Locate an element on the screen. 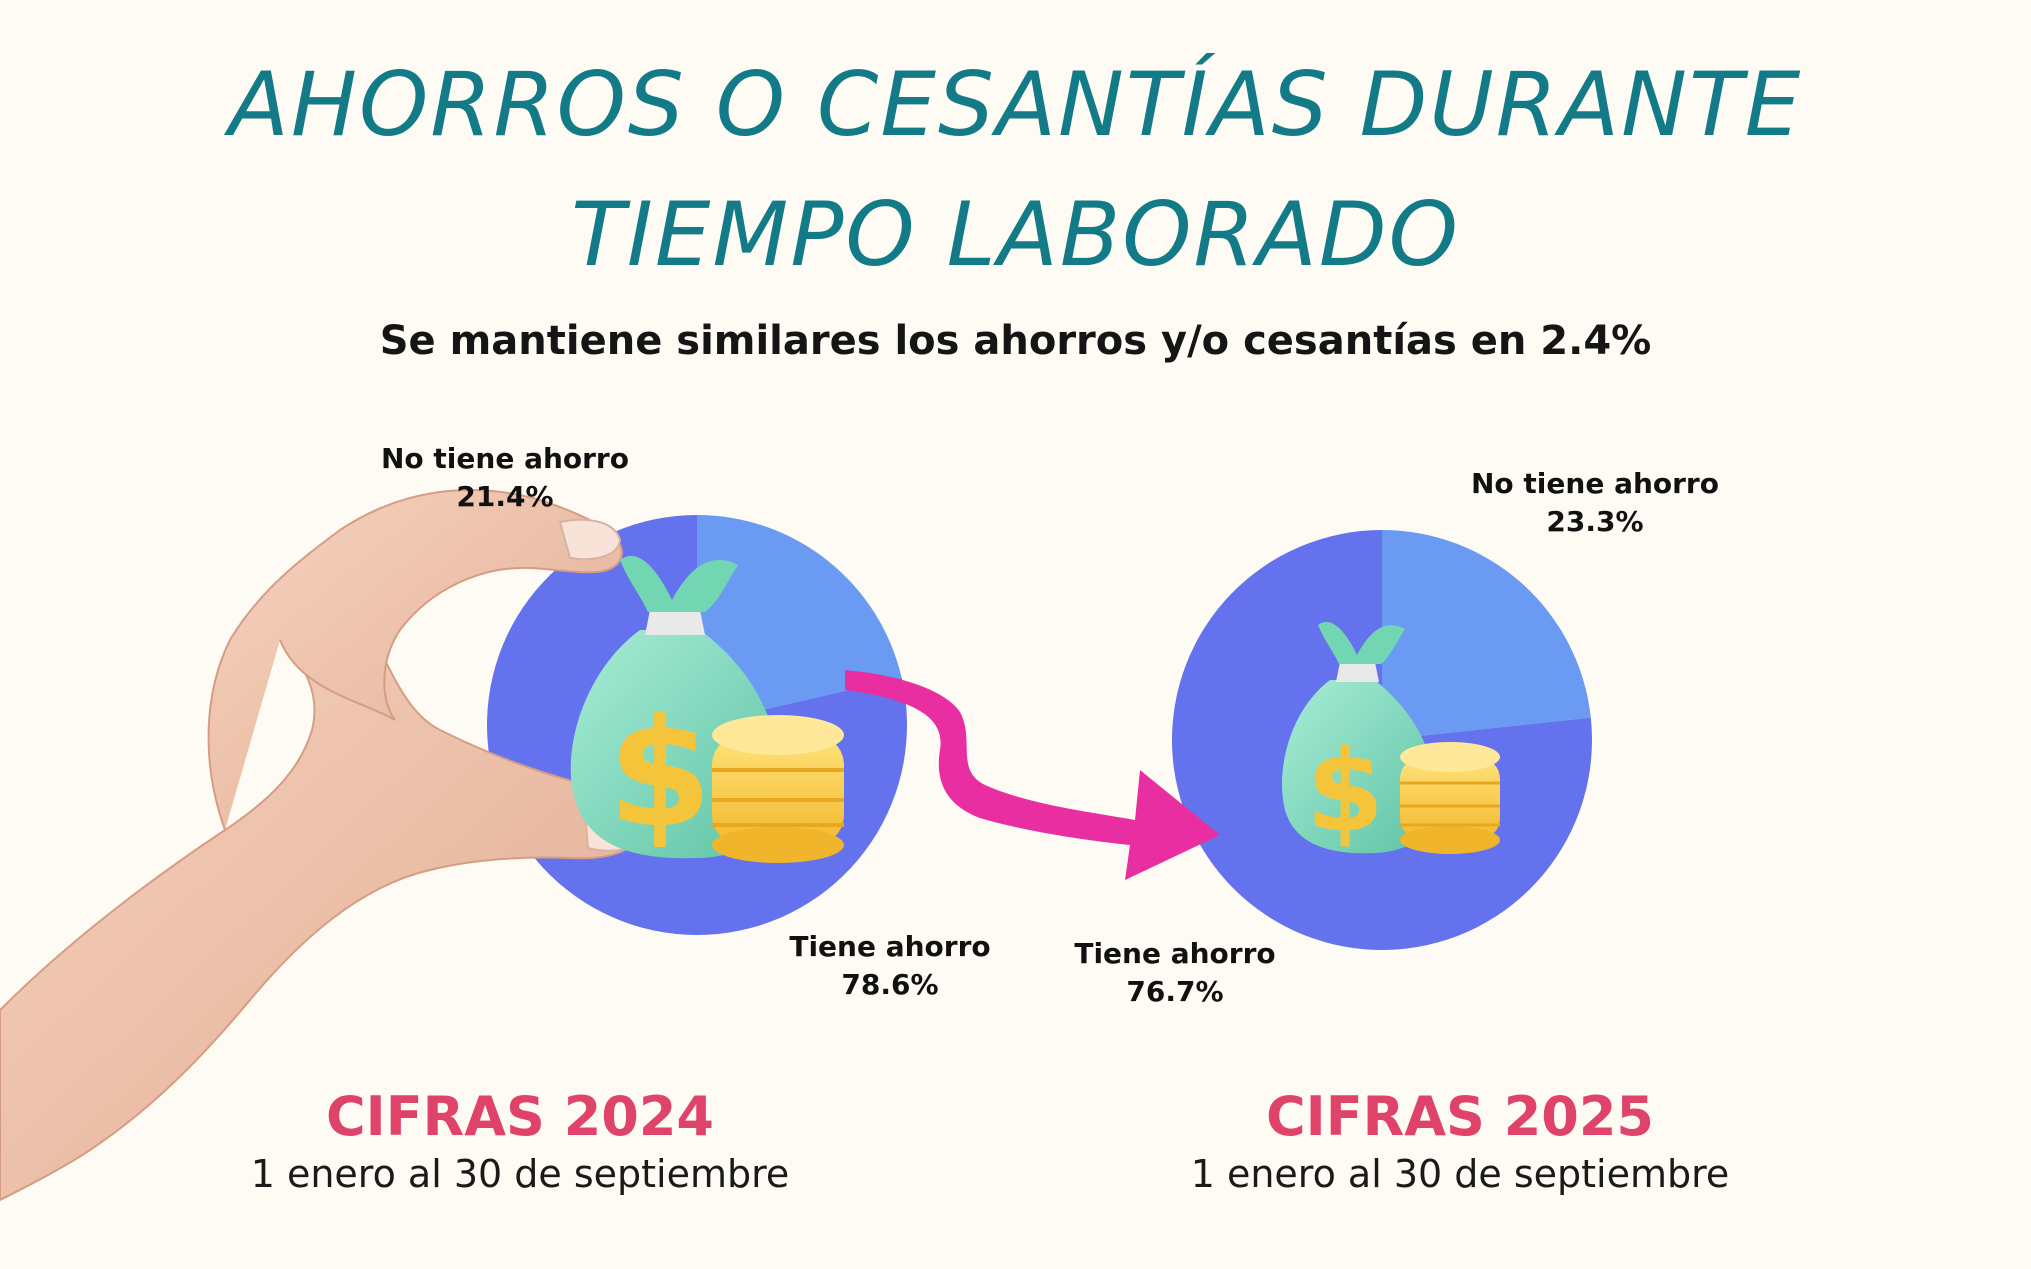 Image resolution: width=2031 pixels, height=1269 pixels. title-line-1: AHORROS O CESANTÍAS DURANTE is located at coordinates (1015, 104).